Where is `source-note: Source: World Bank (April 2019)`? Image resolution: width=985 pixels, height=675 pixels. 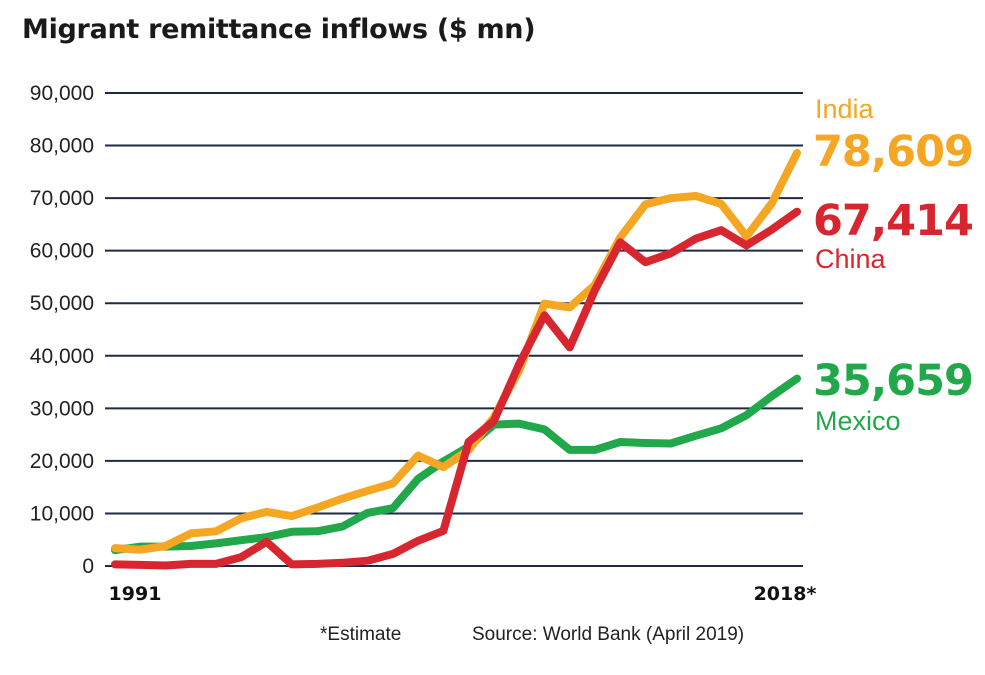
source-note: Source: World Bank (April 2019) is located at coordinates (608, 634).